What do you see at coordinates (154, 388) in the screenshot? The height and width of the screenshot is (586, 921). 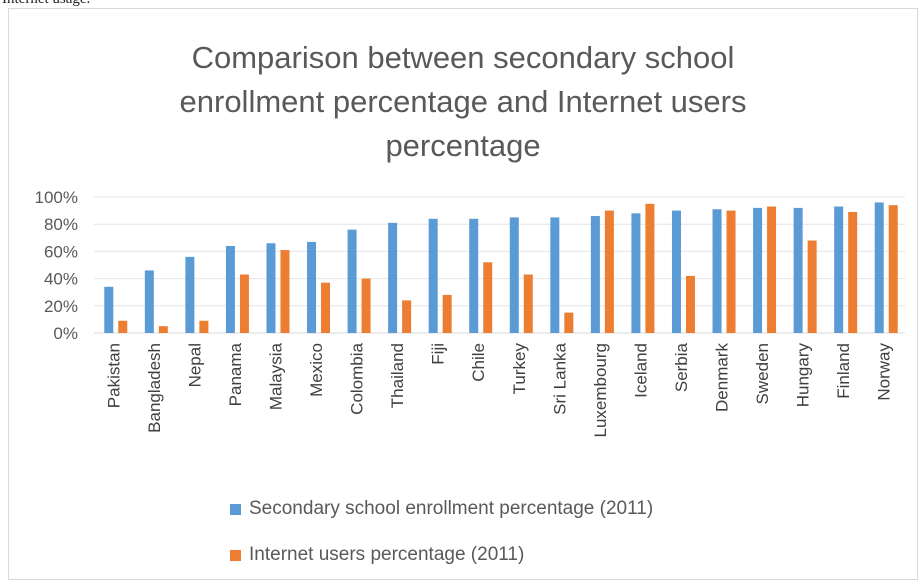 I see `x-category-label: Bangladesh` at bounding box center [154, 388].